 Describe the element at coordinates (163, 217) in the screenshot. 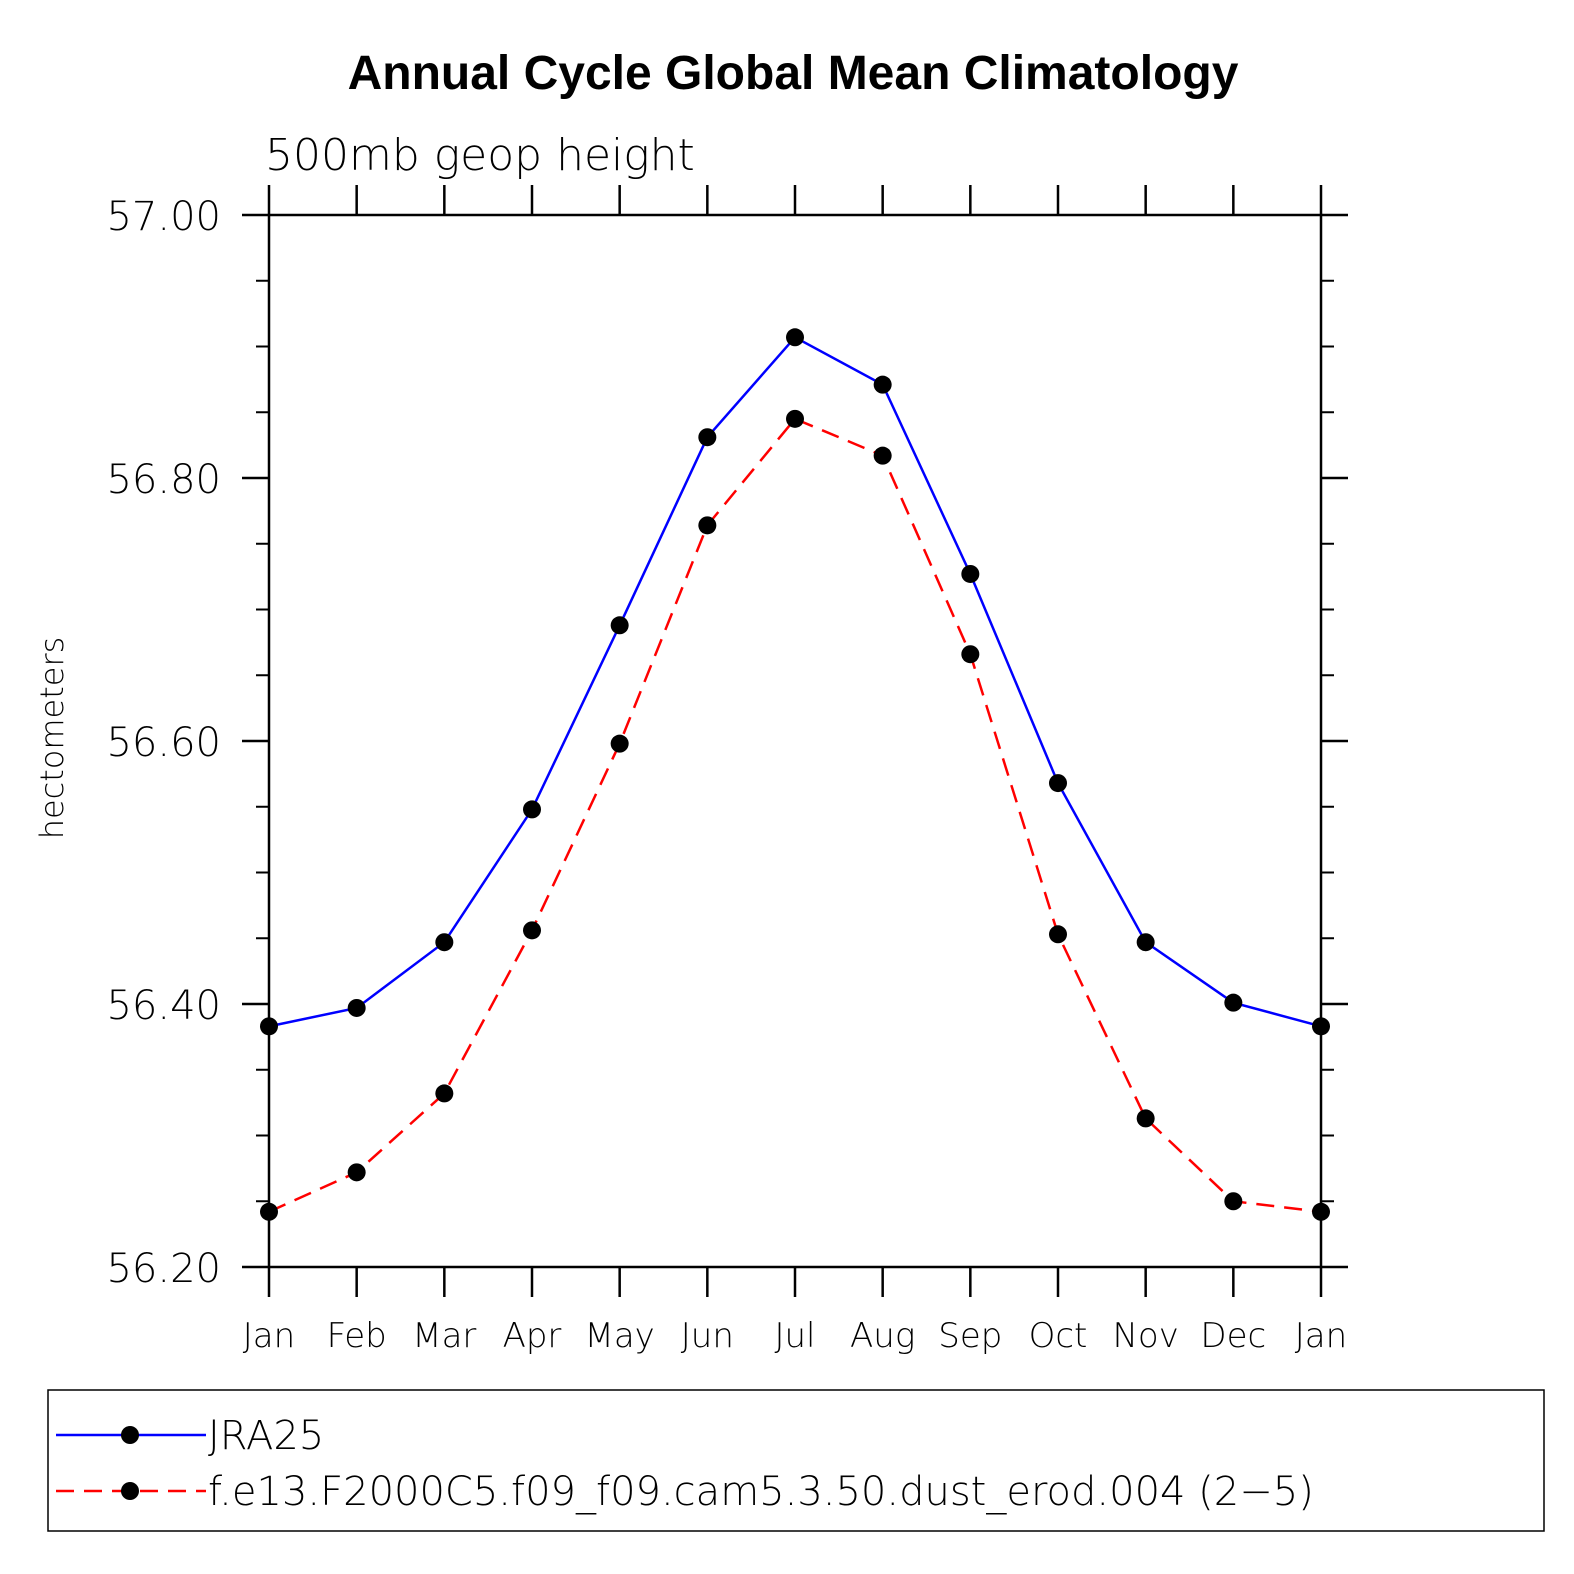

I see `y-tick-label: 57.00` at that location.